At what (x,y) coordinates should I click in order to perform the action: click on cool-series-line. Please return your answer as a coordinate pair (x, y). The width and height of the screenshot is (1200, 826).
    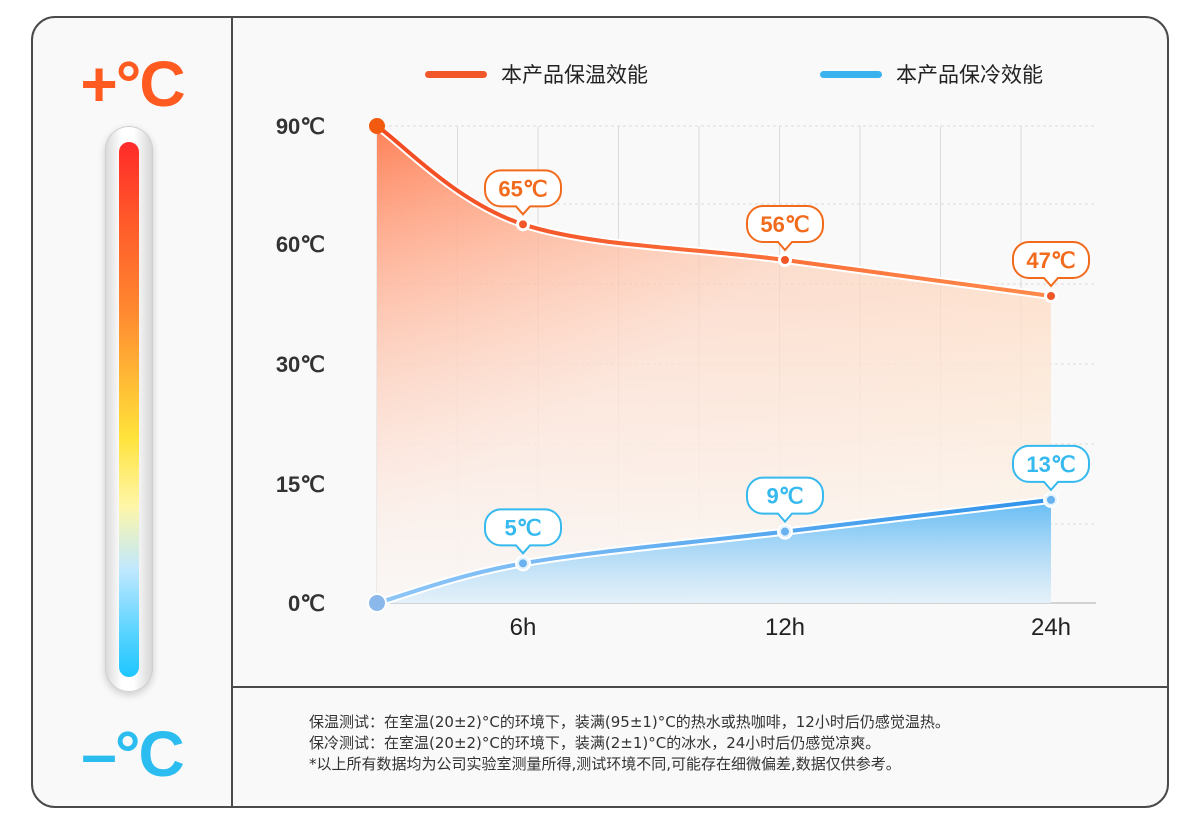
    Looking at the image, I should click on (714, 551).